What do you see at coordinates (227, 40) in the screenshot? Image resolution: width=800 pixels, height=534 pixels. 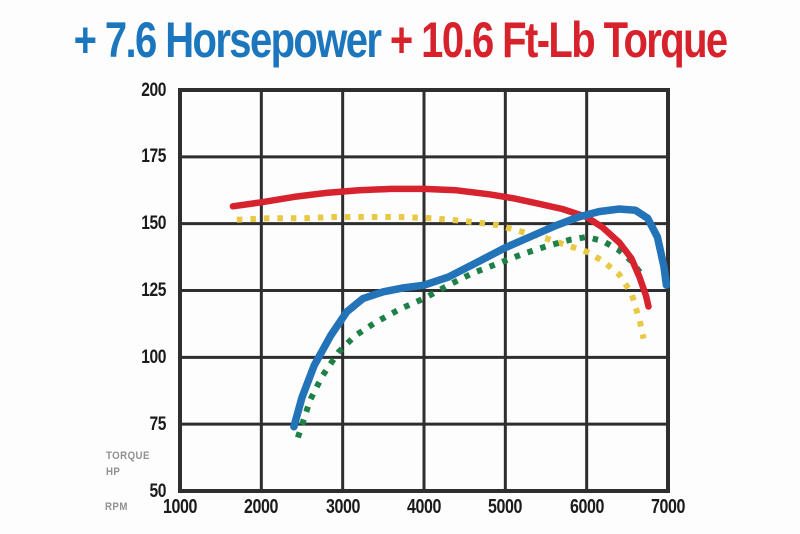 I see `title-horsepower-gain: + 7.6 Horsepower` at bounding box center [227, 40].